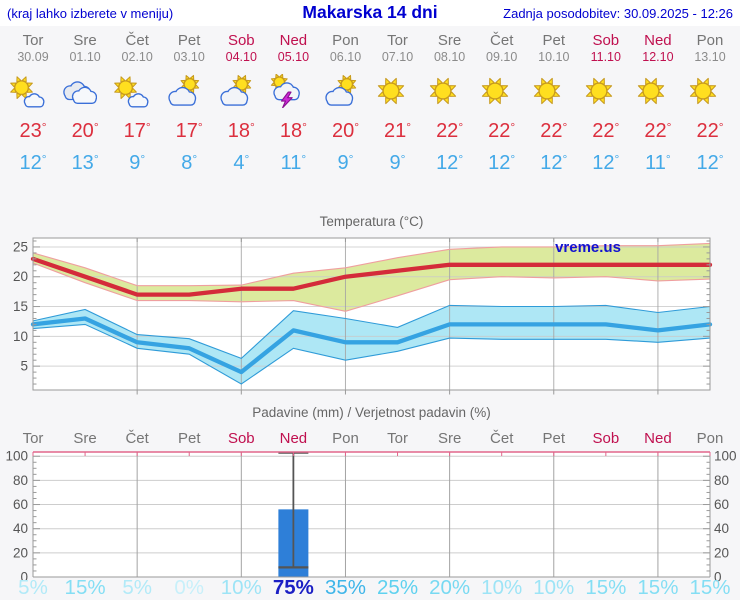  Describe the element at coordinates (20, 336) in the screenshot. I see `svg-text: 10` at that location.